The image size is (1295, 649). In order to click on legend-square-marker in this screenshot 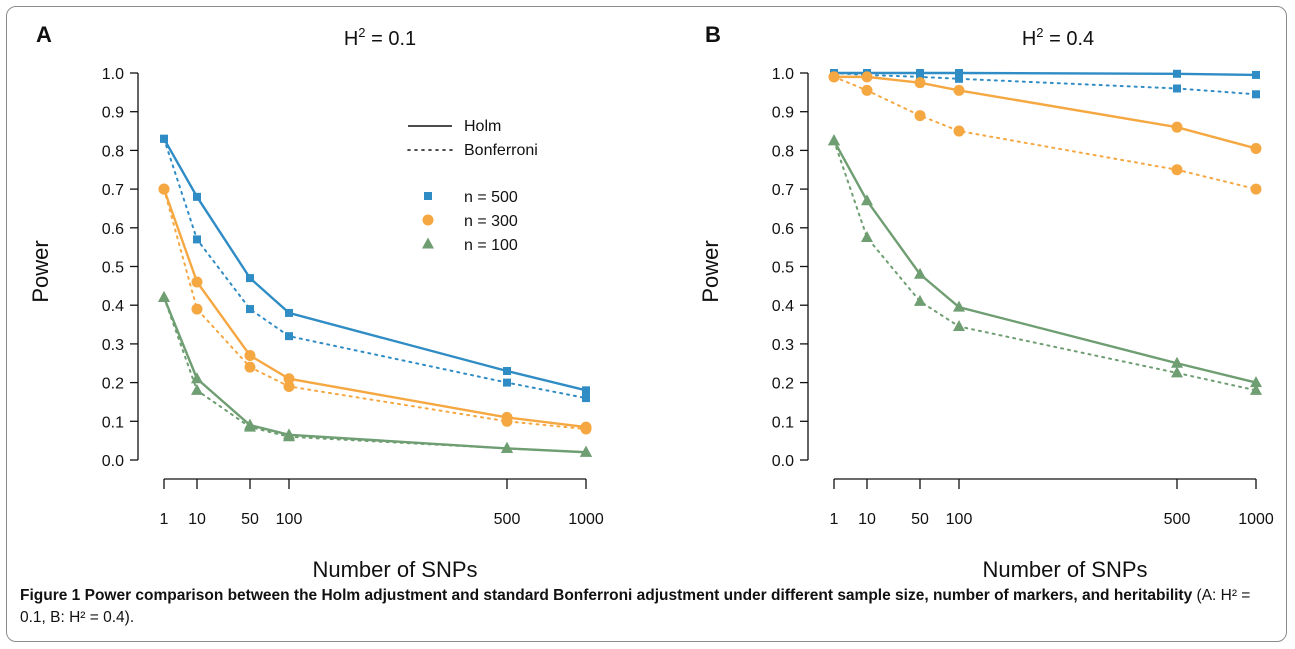, I will do `click(428, 196)`.